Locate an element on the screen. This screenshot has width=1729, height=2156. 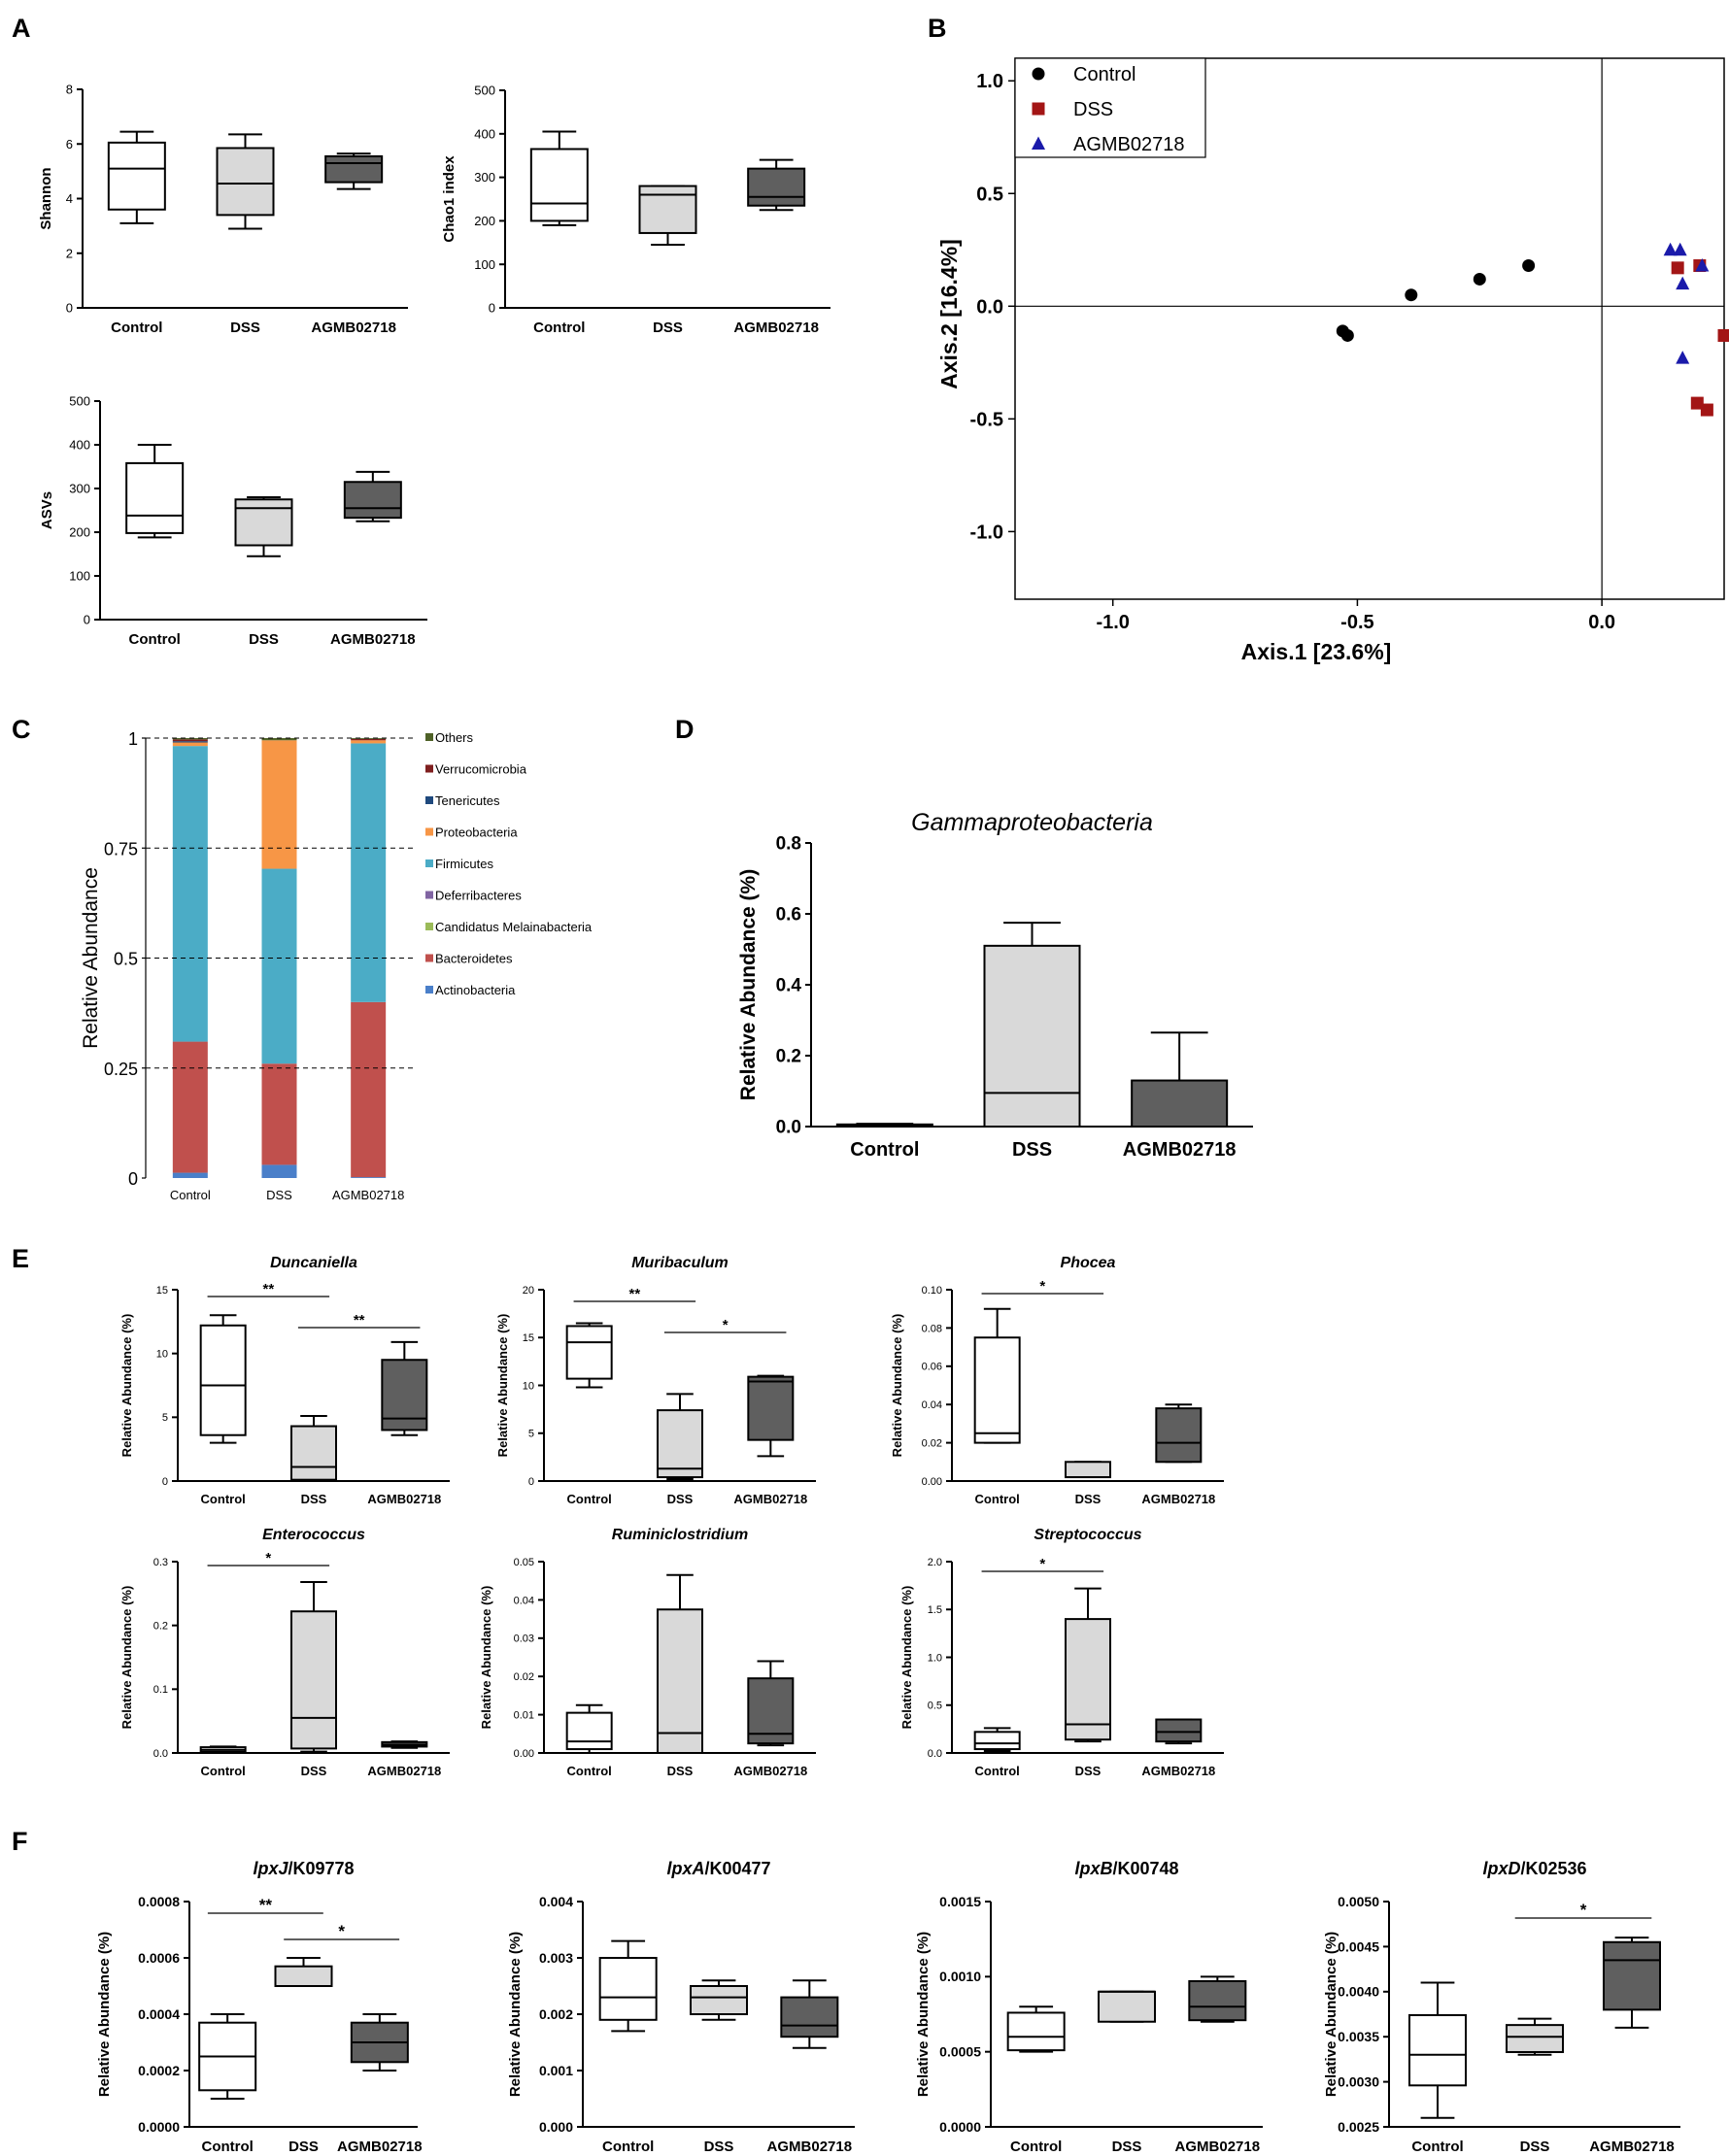
legend-label: Actinobacteria is located at coordinates (475, 990).